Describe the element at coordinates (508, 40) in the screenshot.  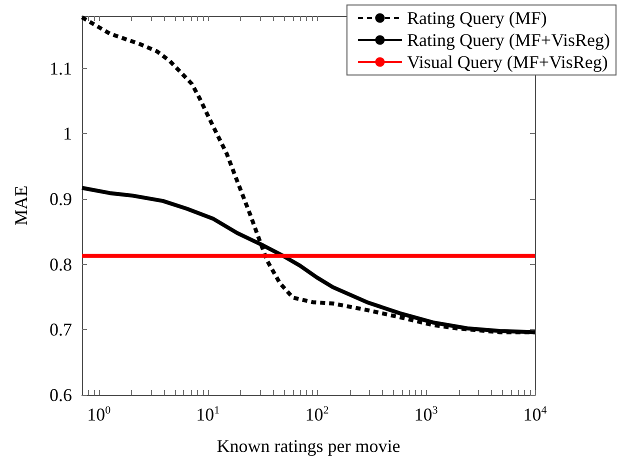
I see `legend-label: Rating Query (MF+VisReg)` at that location.